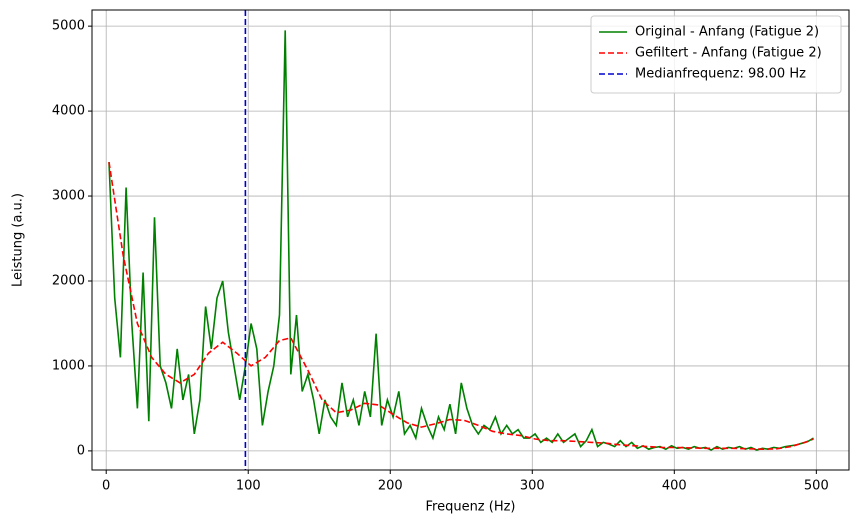 The image size is (859, 525). I want to click on x-tick-label: 200, so click(390, 486).